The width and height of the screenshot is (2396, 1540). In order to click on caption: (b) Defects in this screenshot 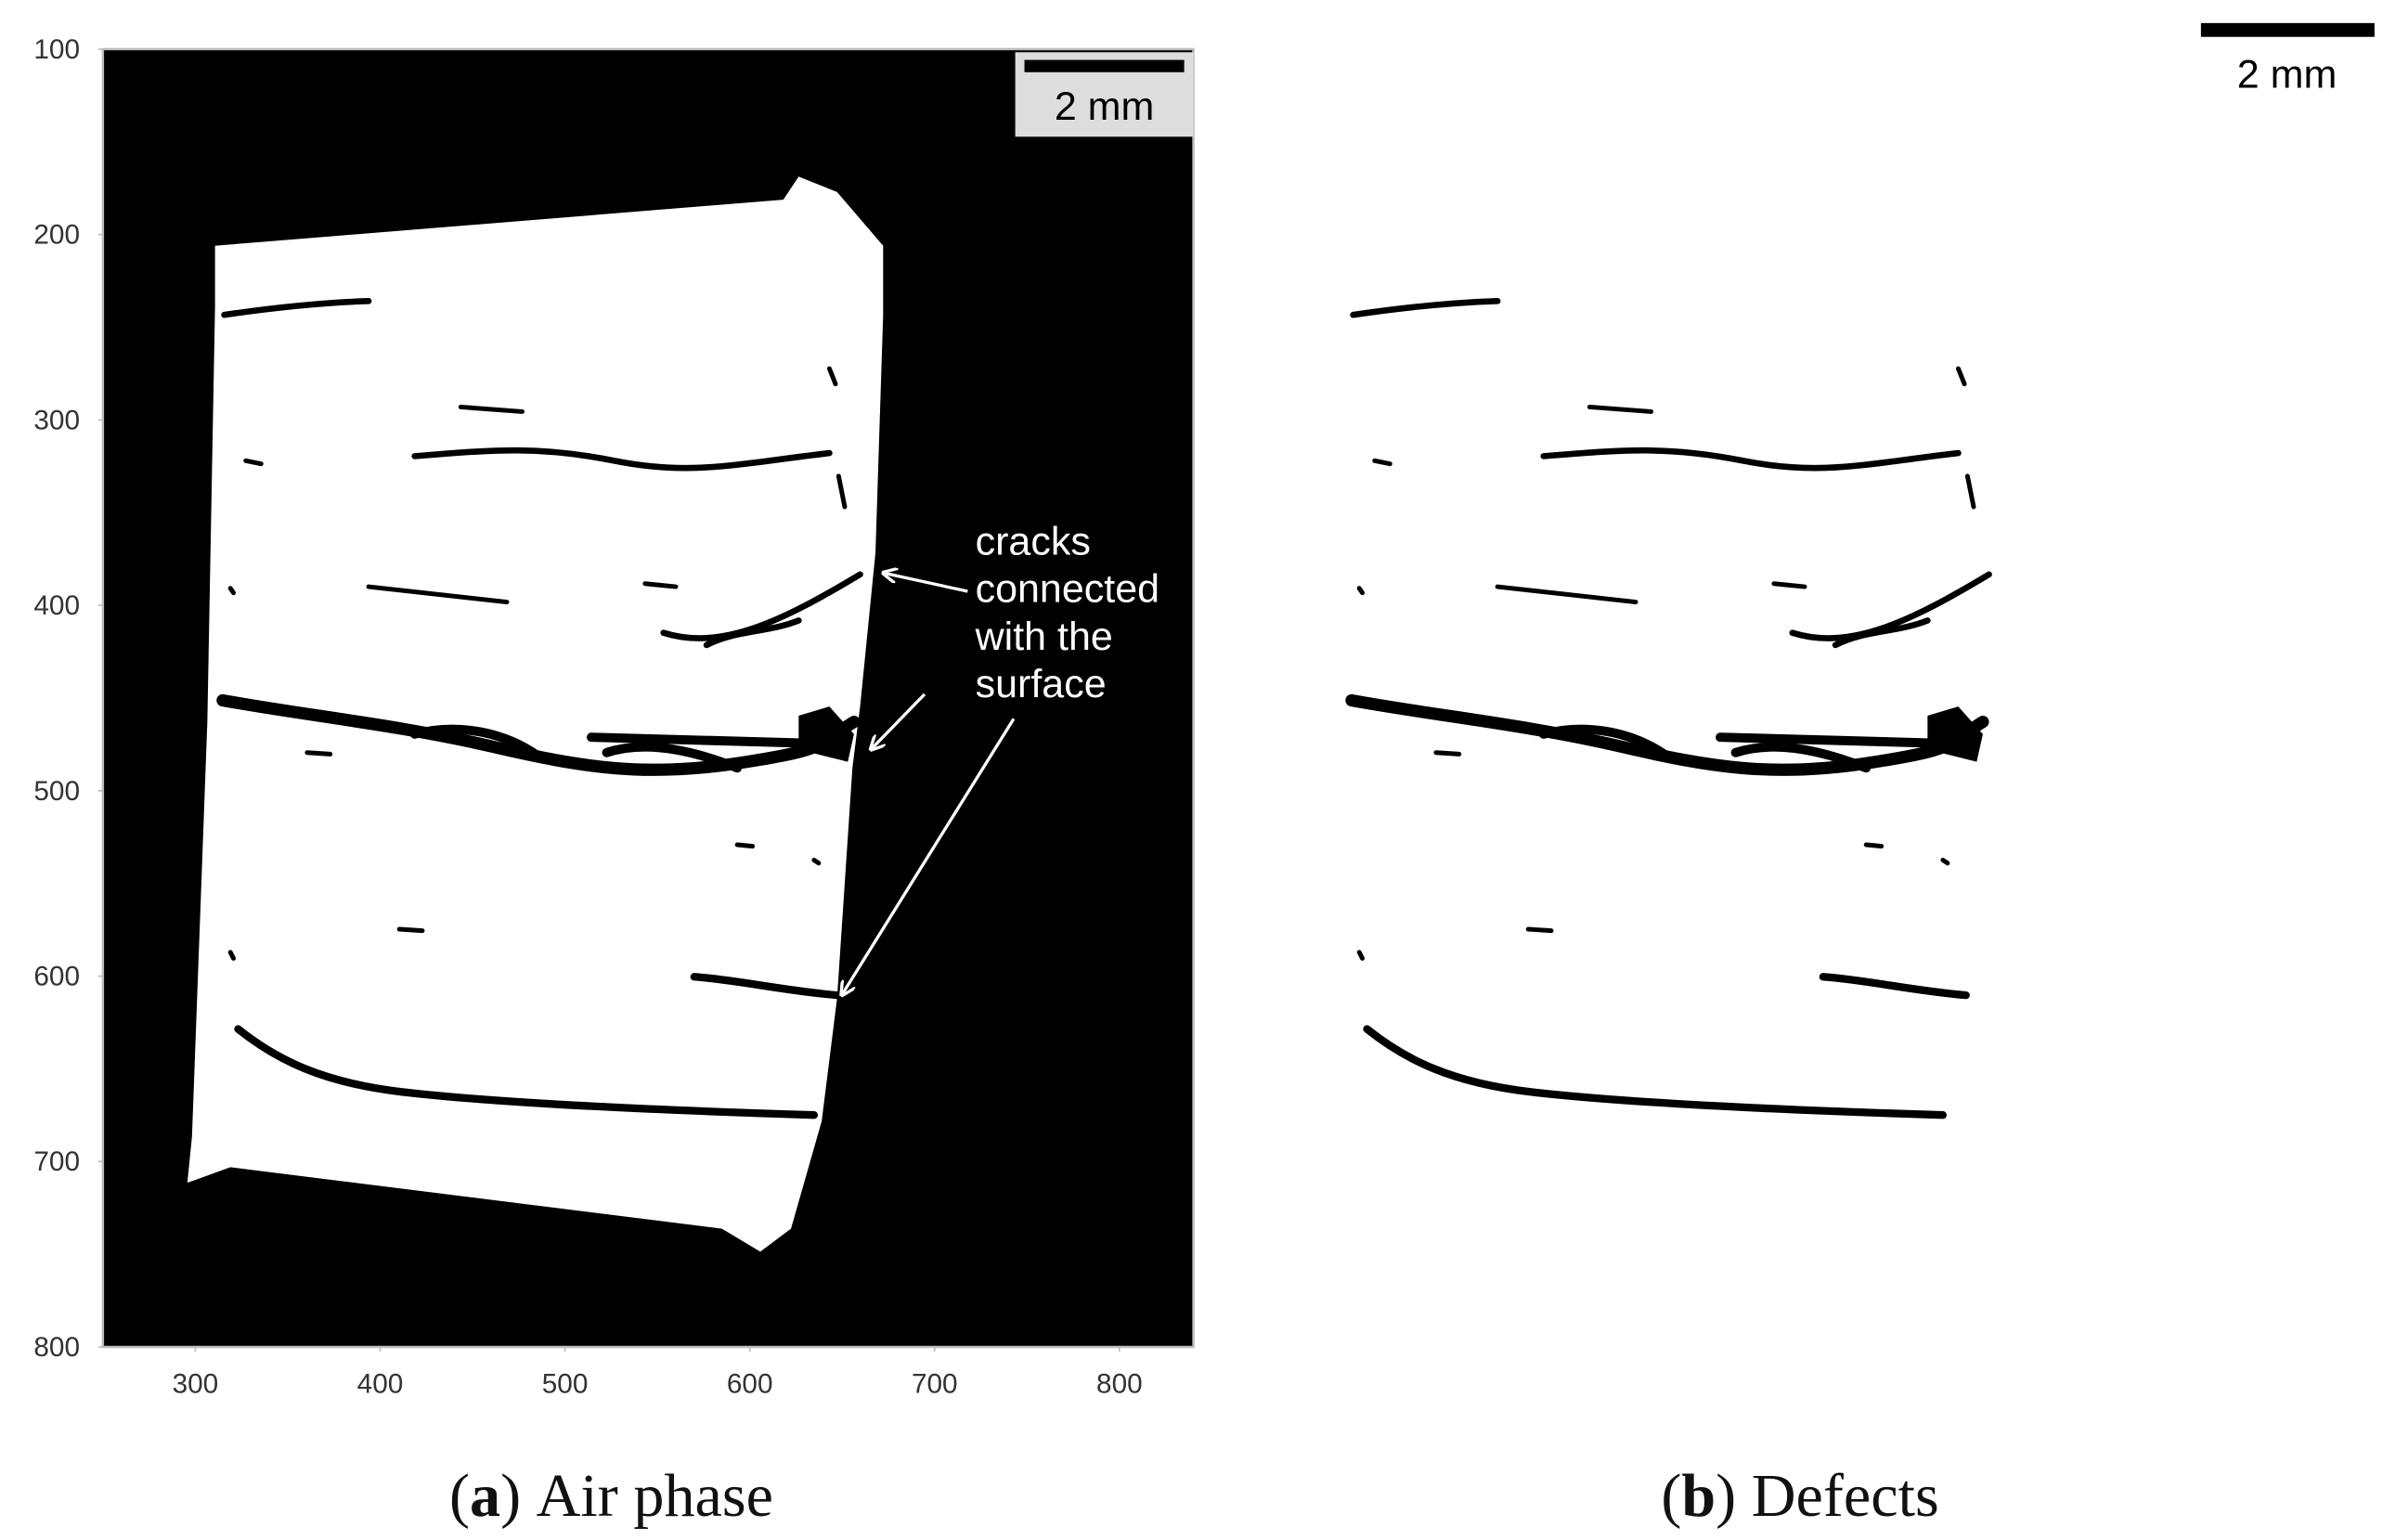, I will do `click(1799, 1496)`.